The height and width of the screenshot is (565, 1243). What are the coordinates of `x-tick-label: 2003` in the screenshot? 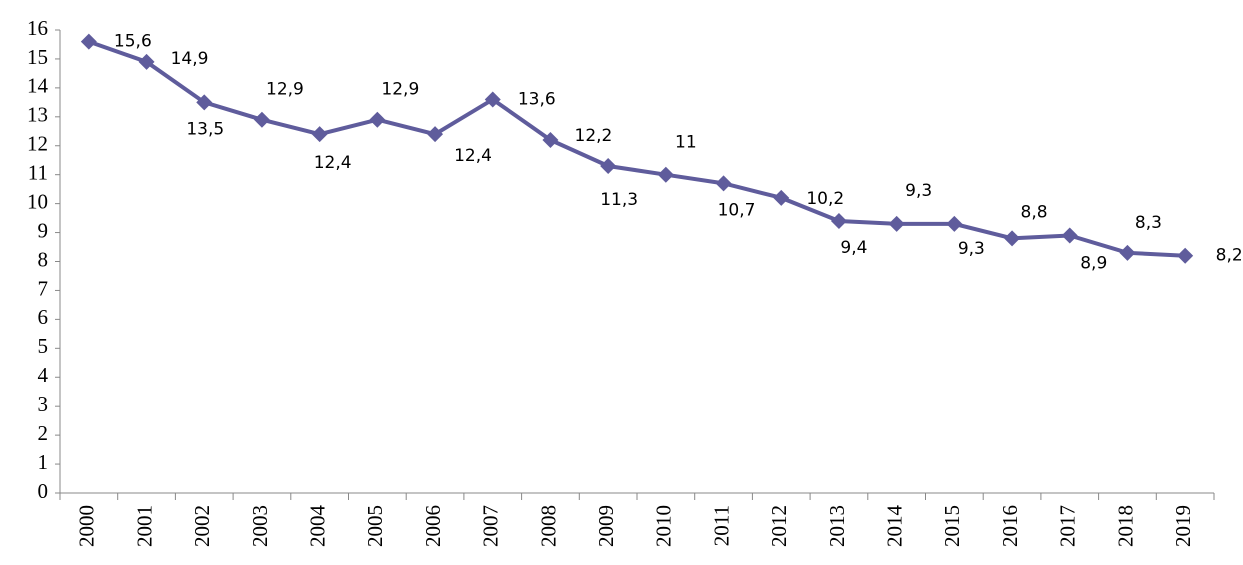 It's located at (260, 526).